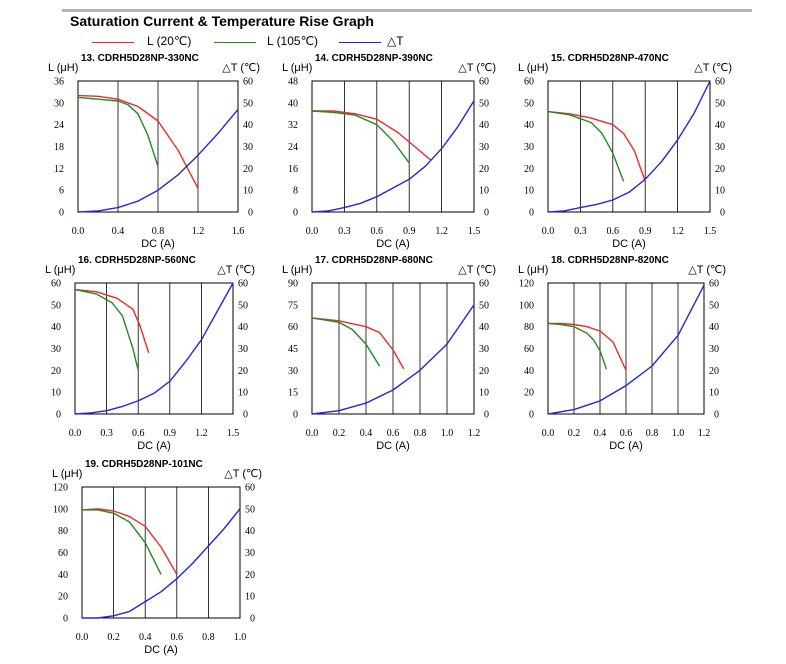 The image size is (786, 664). Describe the element at coordinates (295, 191) in the screenshot. I see `y-tick-label: 8` at that location.